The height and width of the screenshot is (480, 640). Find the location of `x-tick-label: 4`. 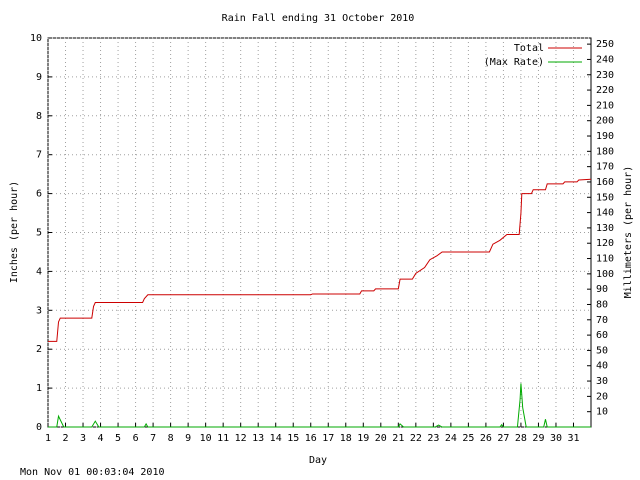

x-tick-label: 4 is located at coordinates (101, 438).